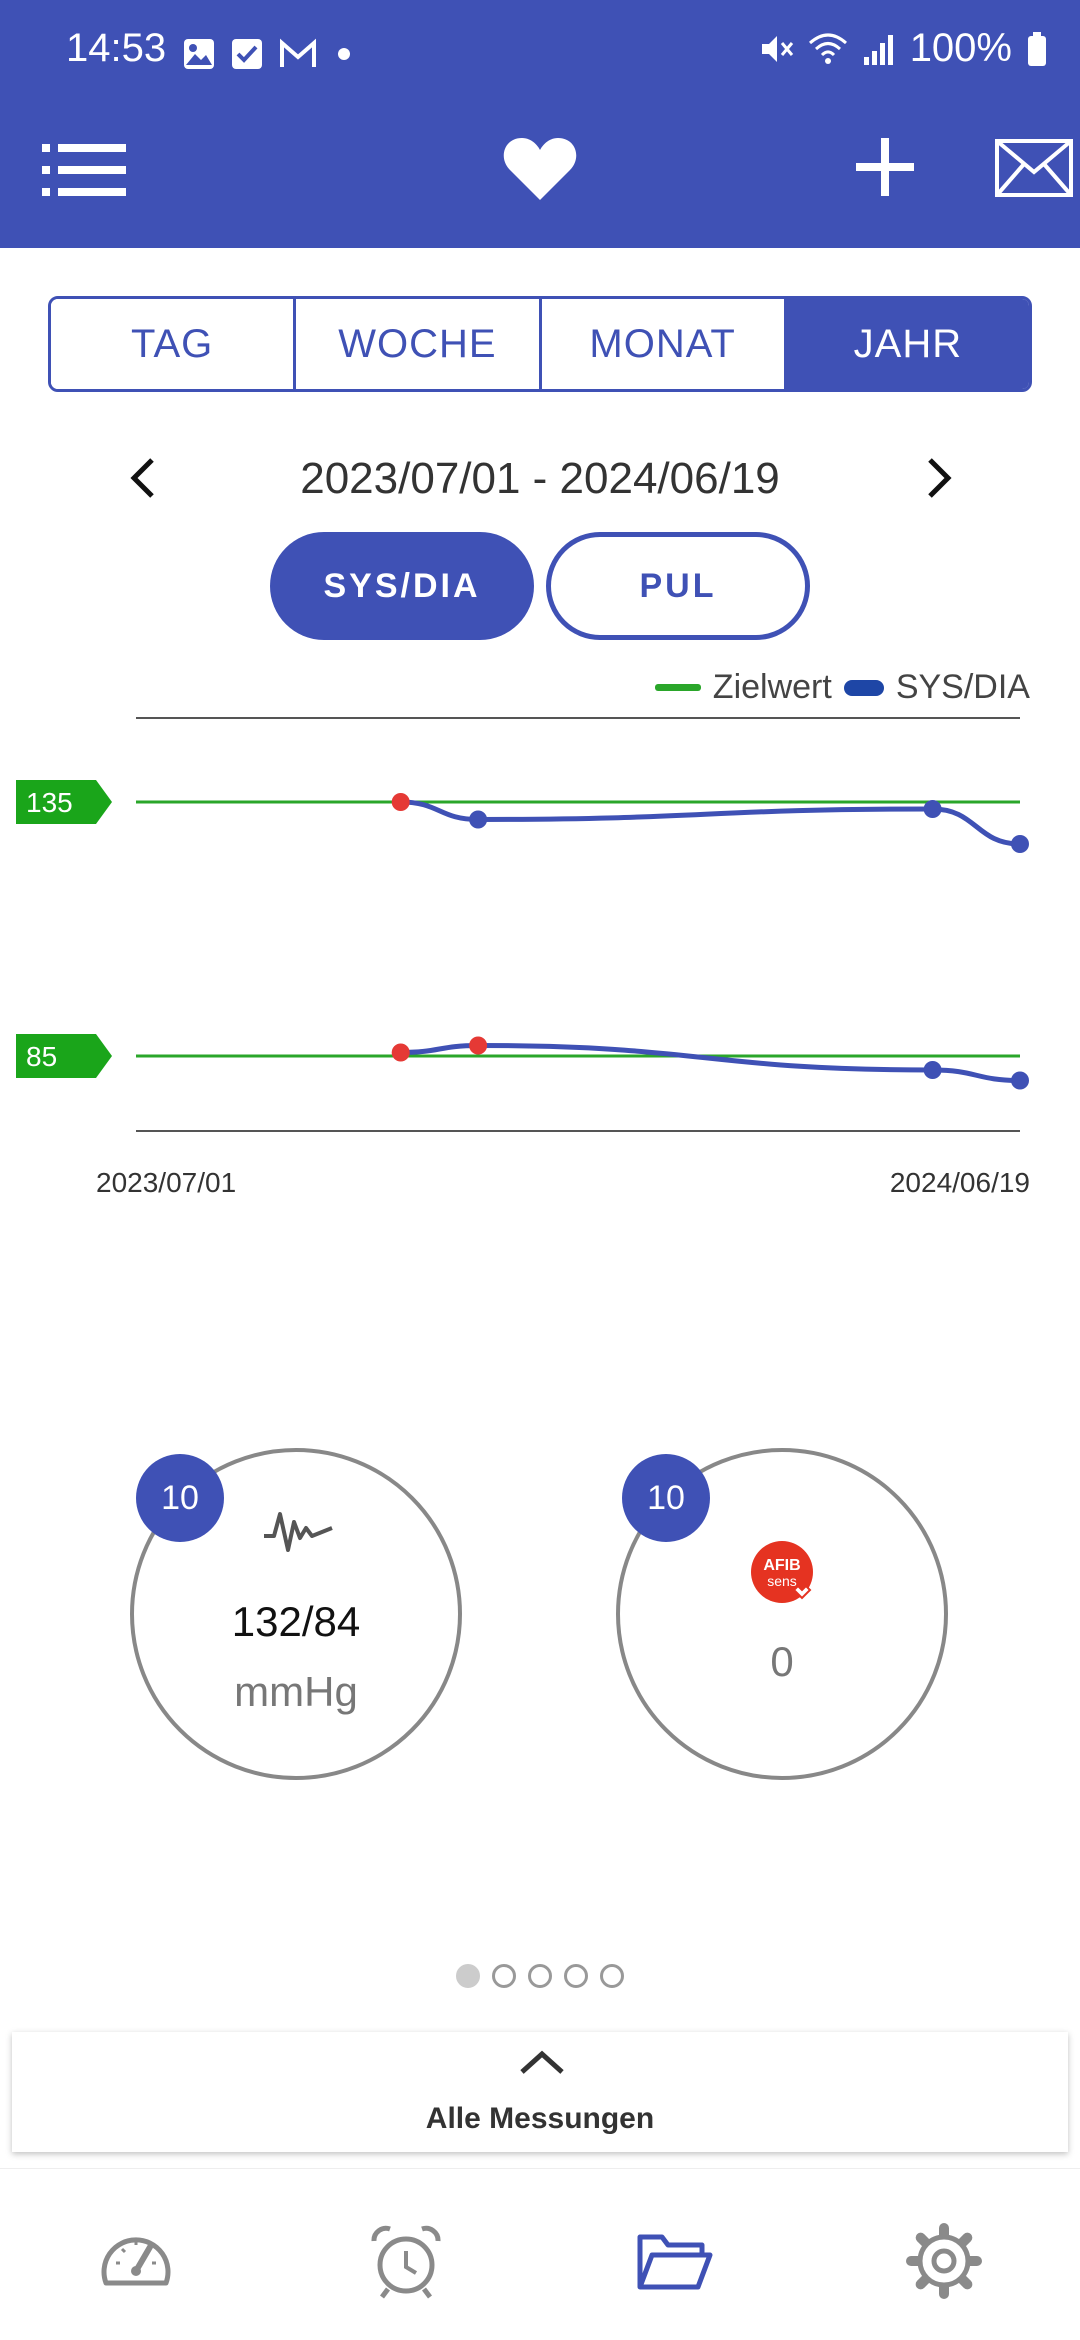 The height and width of the screenshot is (2340, 1080). What do you see at coordinates (772, 687) in the screenshot?
I see `legend-target-label: Zielwert` at bounding box center [772, 687].